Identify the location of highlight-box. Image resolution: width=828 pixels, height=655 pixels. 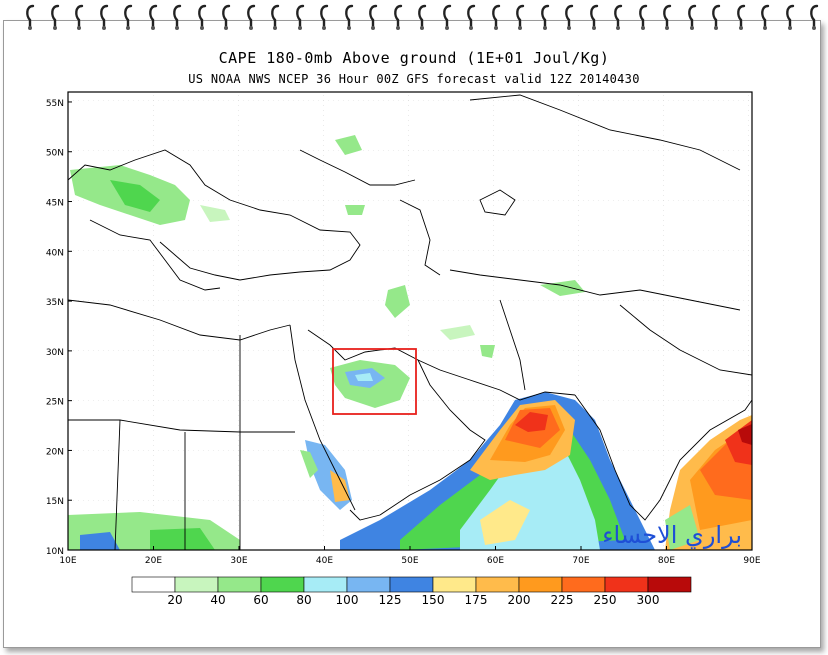
(374, 381).